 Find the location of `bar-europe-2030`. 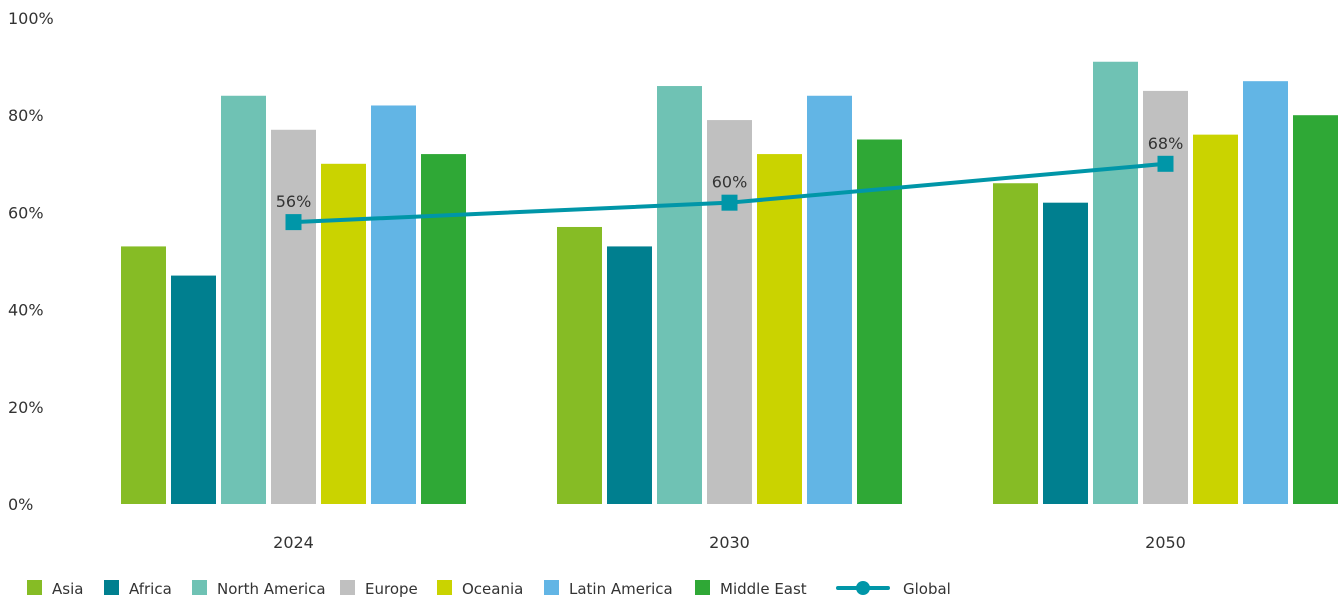

bar-europe-2030 is located at coordinates (729, 312).